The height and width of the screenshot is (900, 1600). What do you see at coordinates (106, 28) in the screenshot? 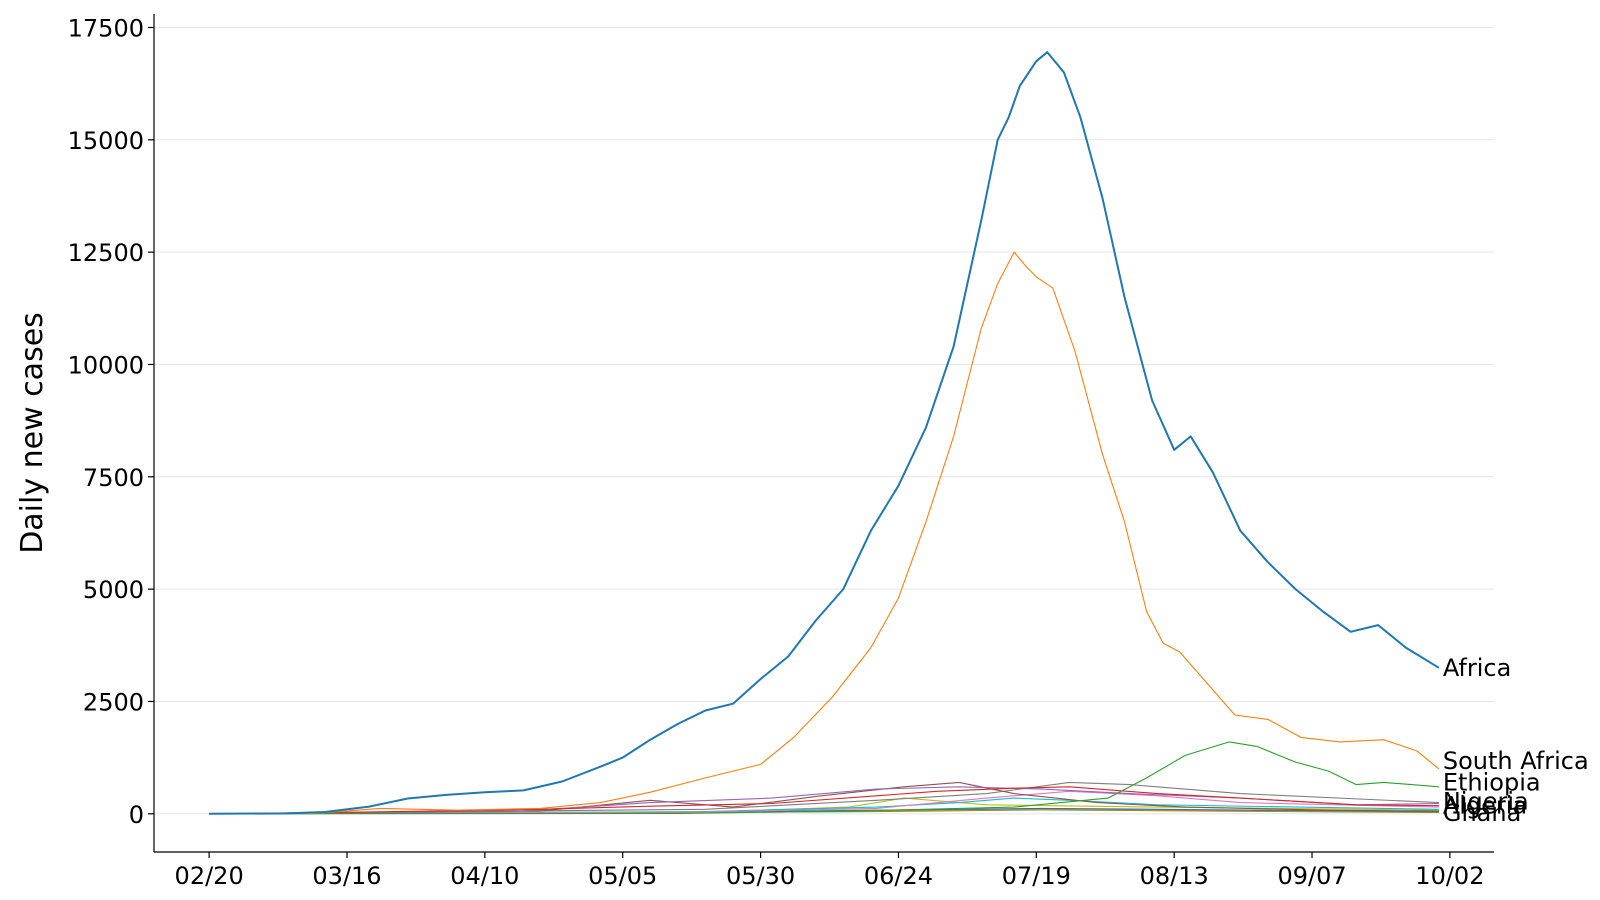
I see `y-tick-label: 17500` at bounding box center [106, 28].